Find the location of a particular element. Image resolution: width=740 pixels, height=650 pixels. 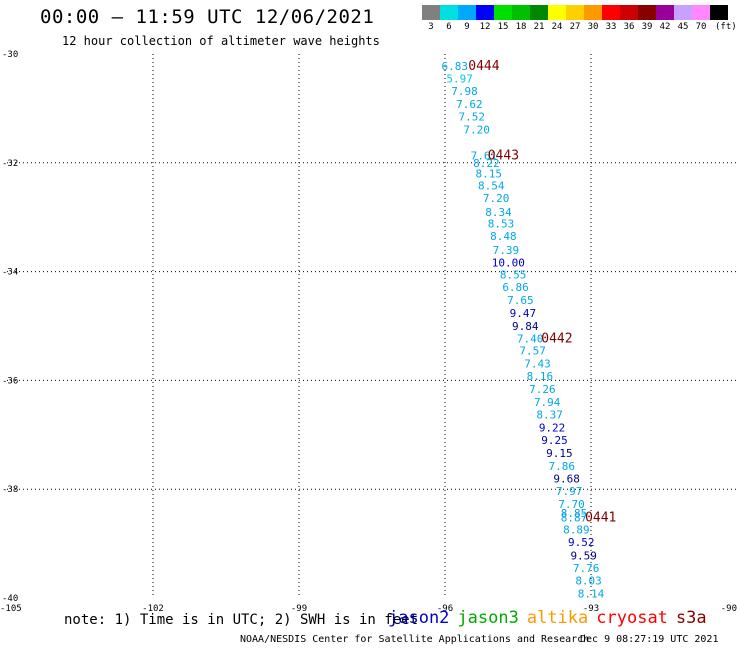

legend-label: 21 is located at coordinates (539, 27).